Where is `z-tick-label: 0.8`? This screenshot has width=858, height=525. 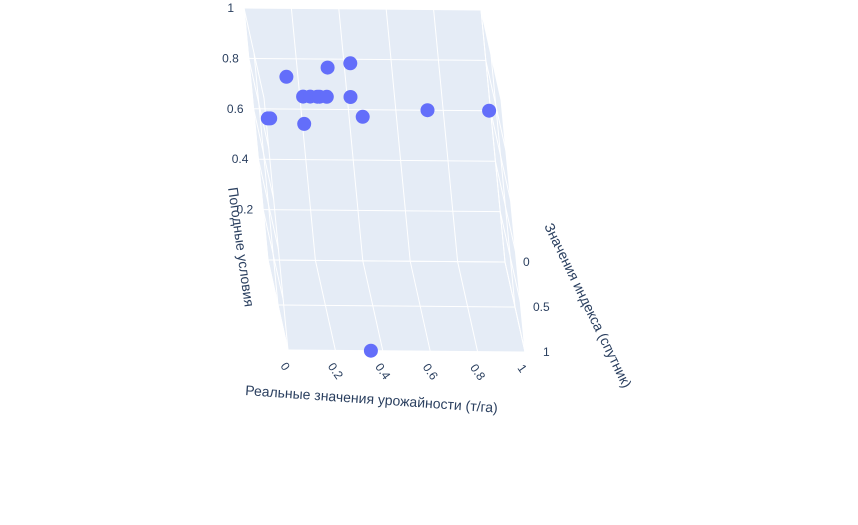
z-tick-label: 0.8 is located at coordinates (230, 58).